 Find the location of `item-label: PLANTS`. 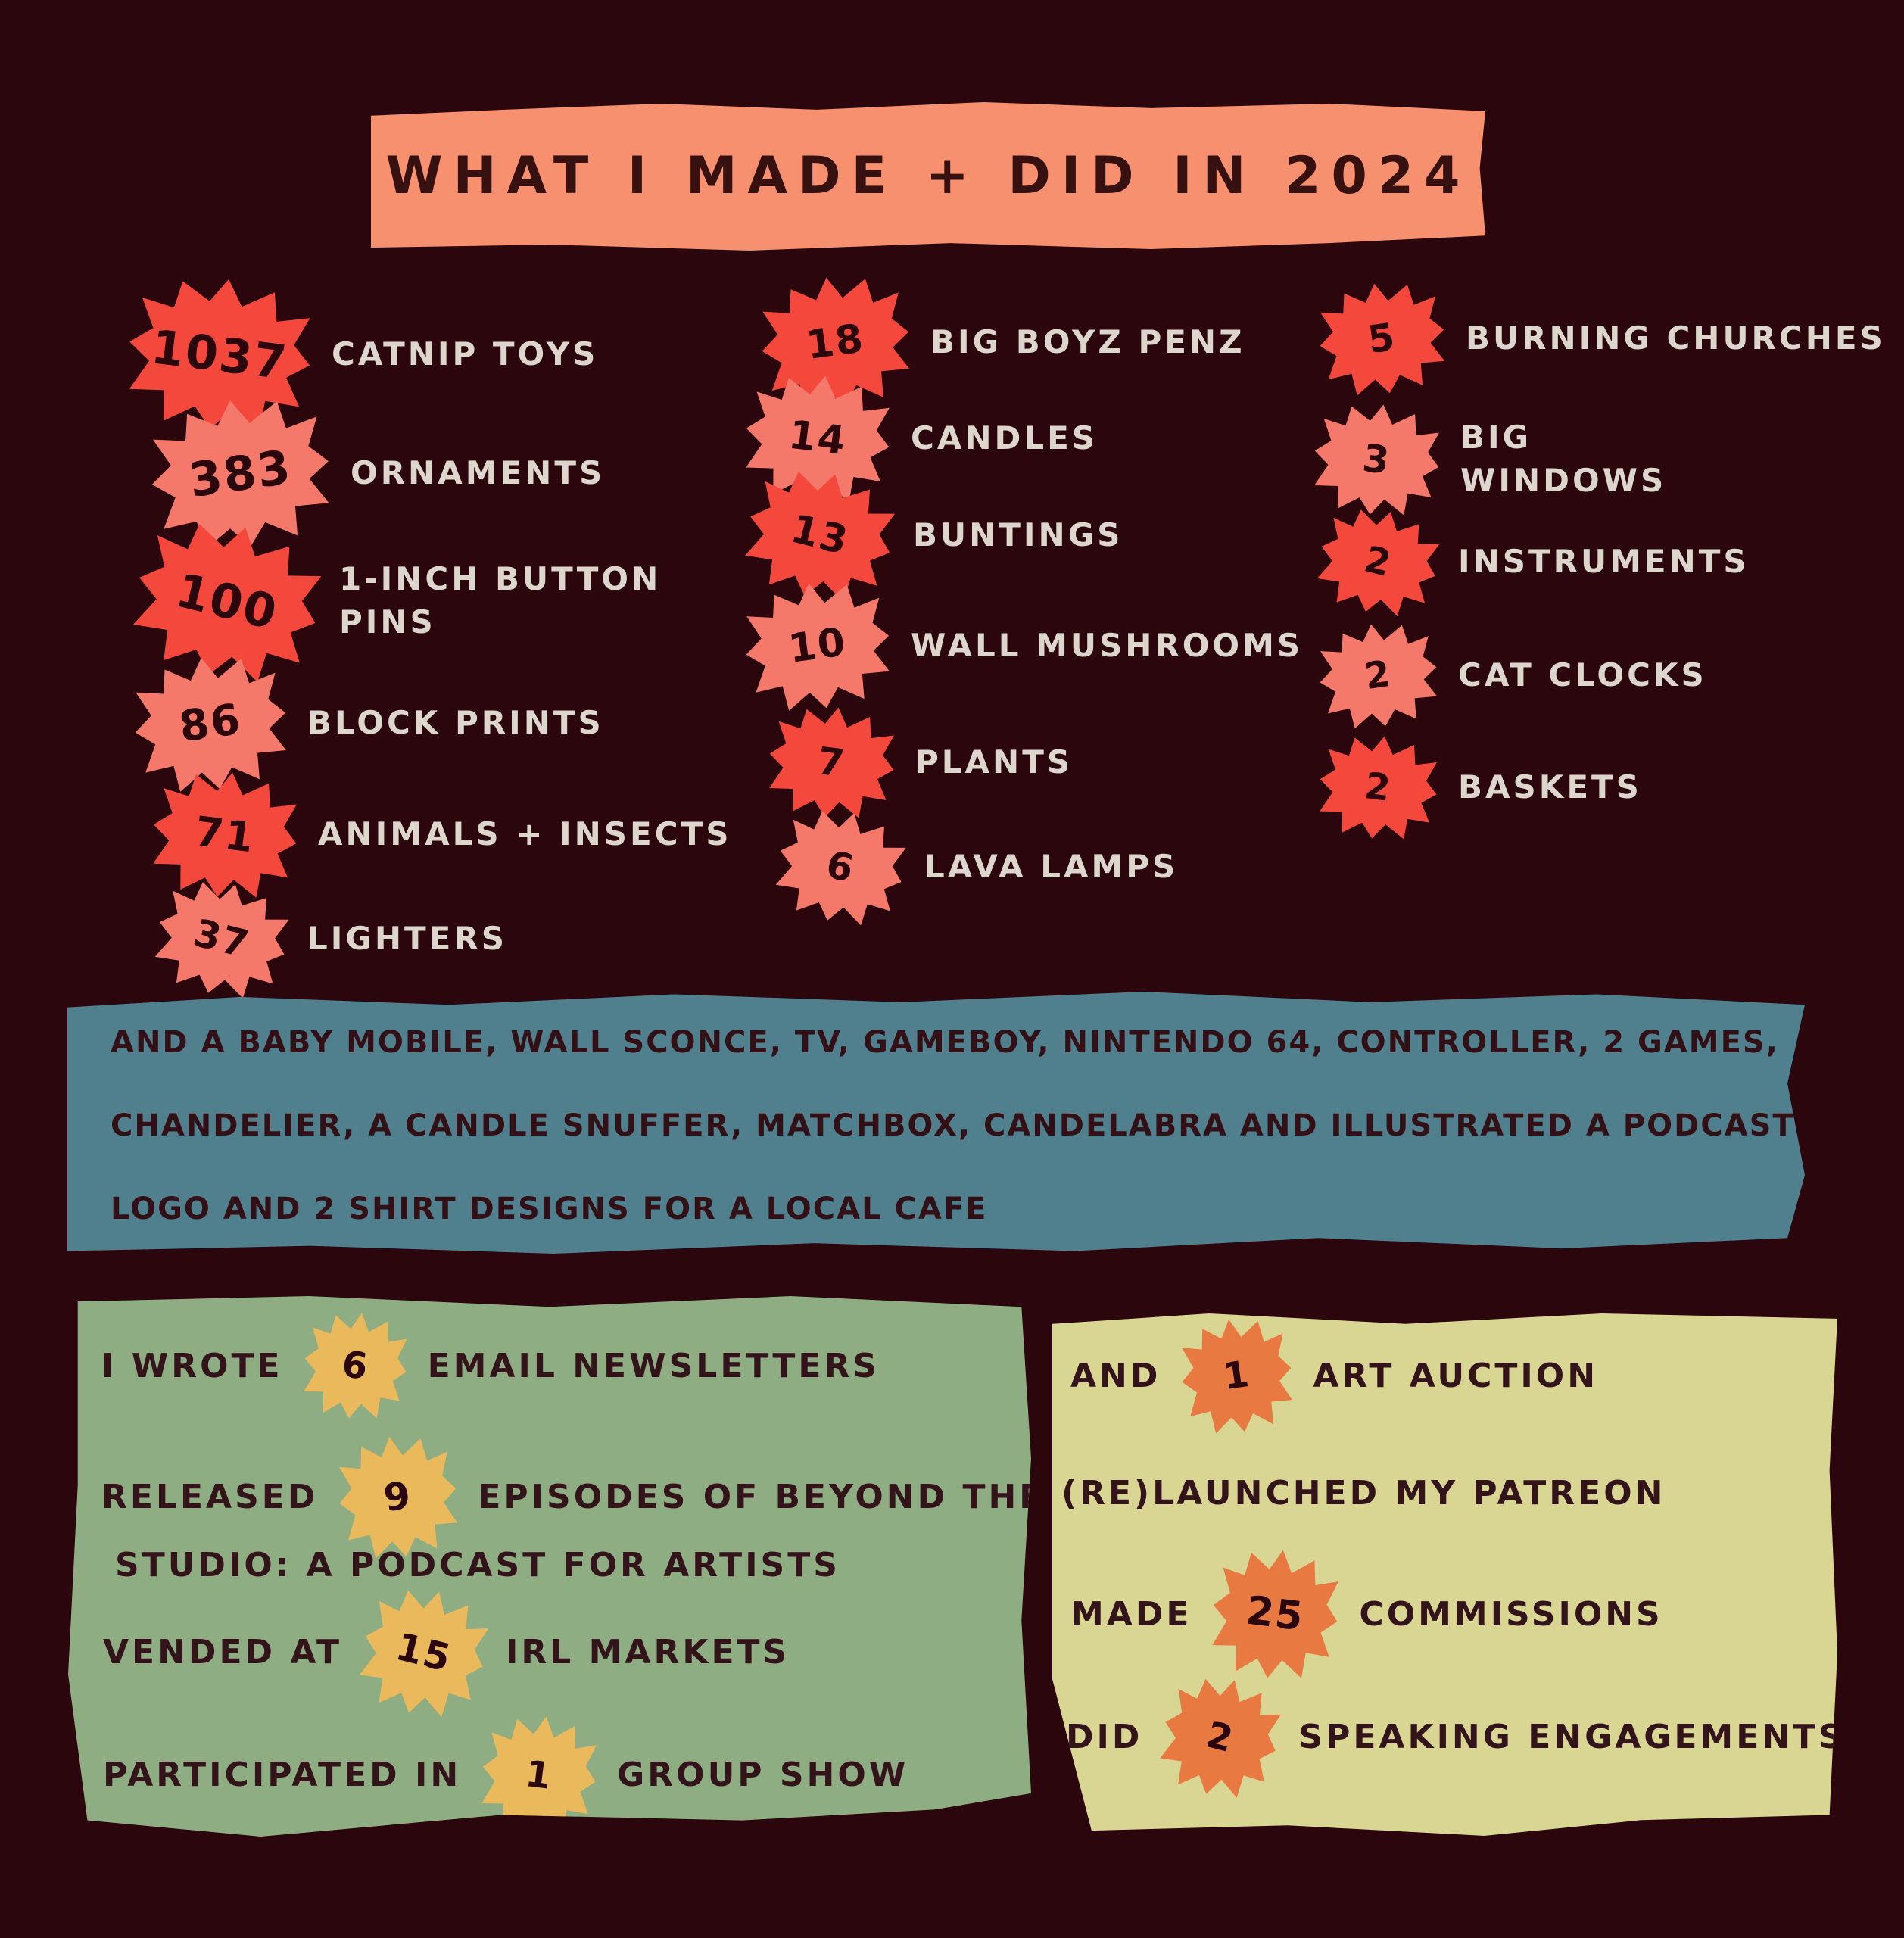

item-label: PLANTS is located at coordinates (994, 761).